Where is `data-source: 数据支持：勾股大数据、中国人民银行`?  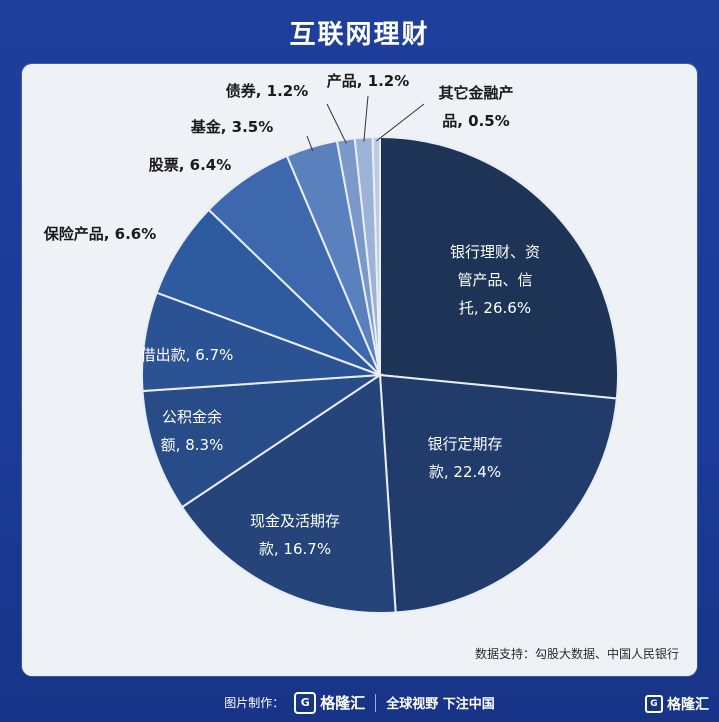 data-source: 数据支持：勾股大数据、中国人民银行 is located at coordinates (576, 654).